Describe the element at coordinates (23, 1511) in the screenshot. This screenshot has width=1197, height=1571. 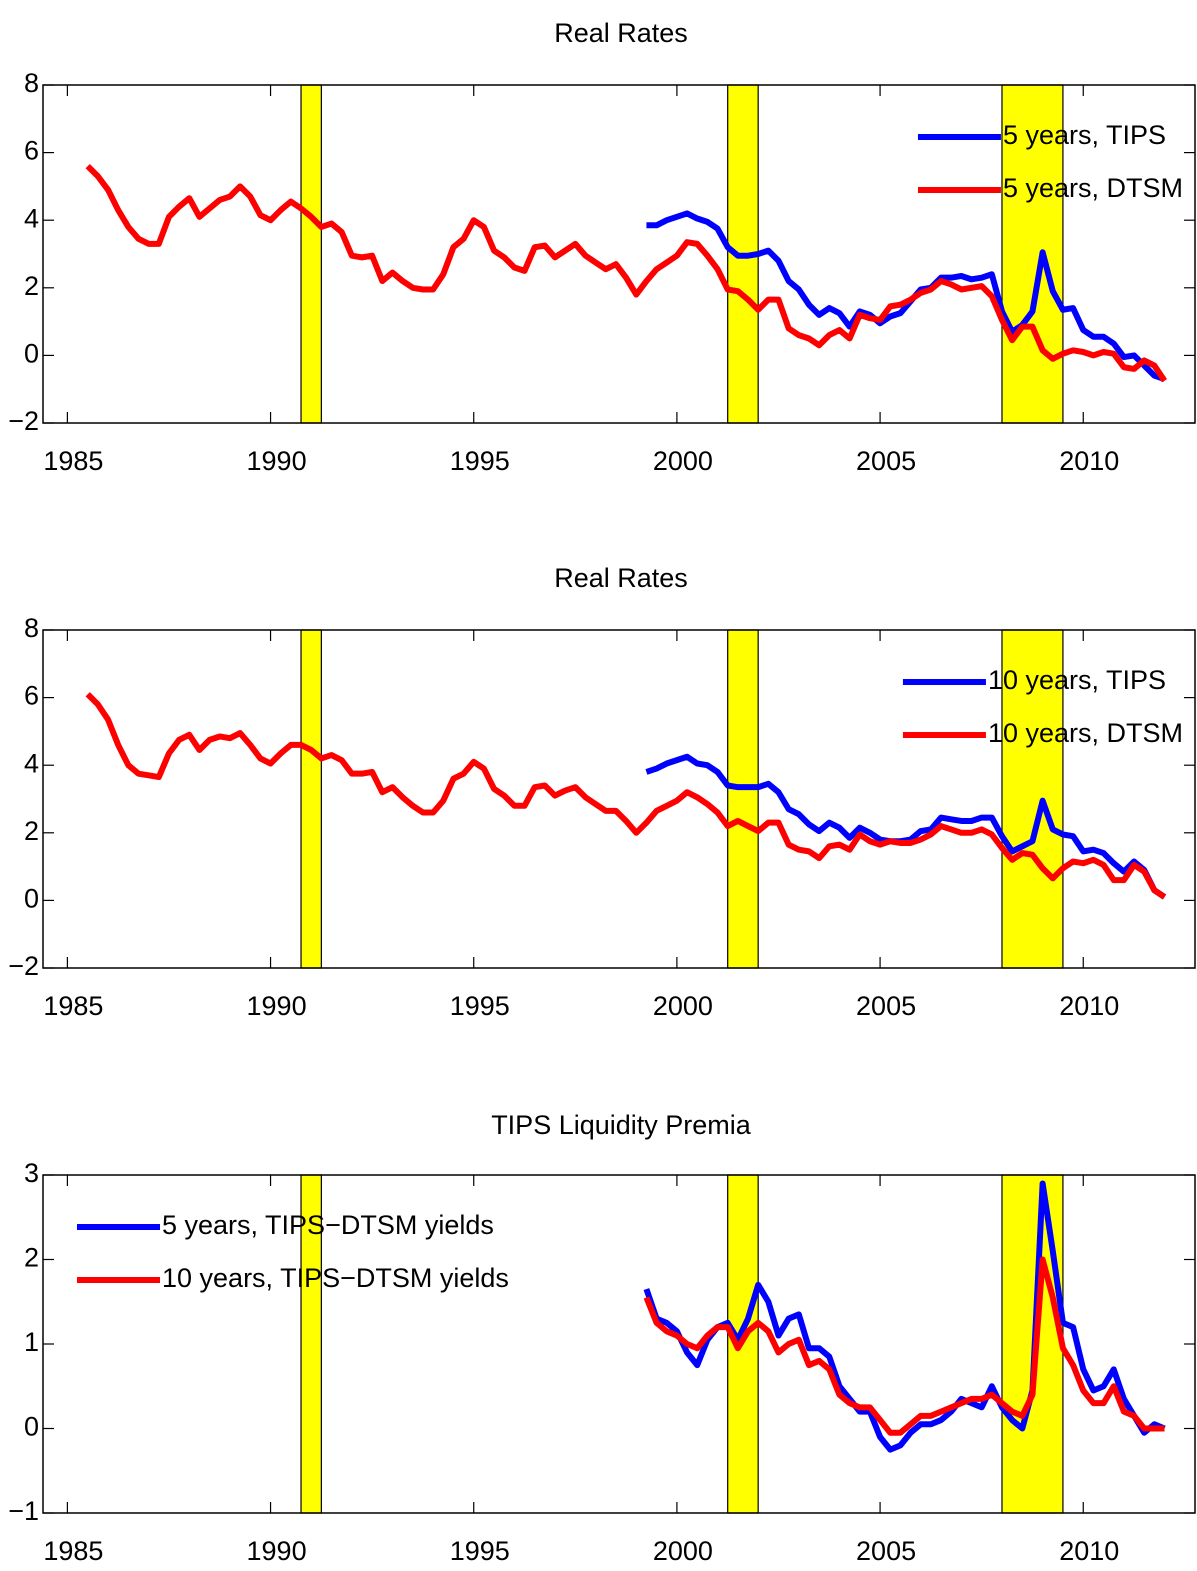
I see `y-tick-label: −1` at that location.